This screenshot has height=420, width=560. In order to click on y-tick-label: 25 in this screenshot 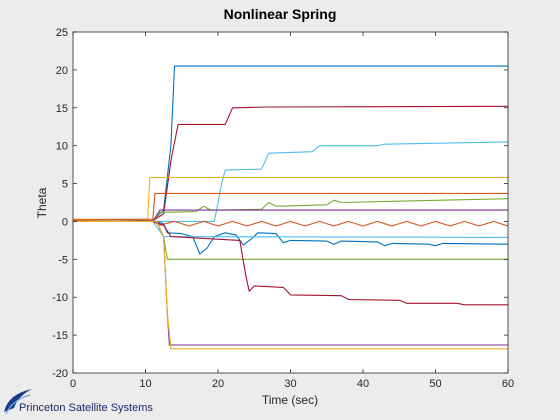, I will do `click(62, 33)`.